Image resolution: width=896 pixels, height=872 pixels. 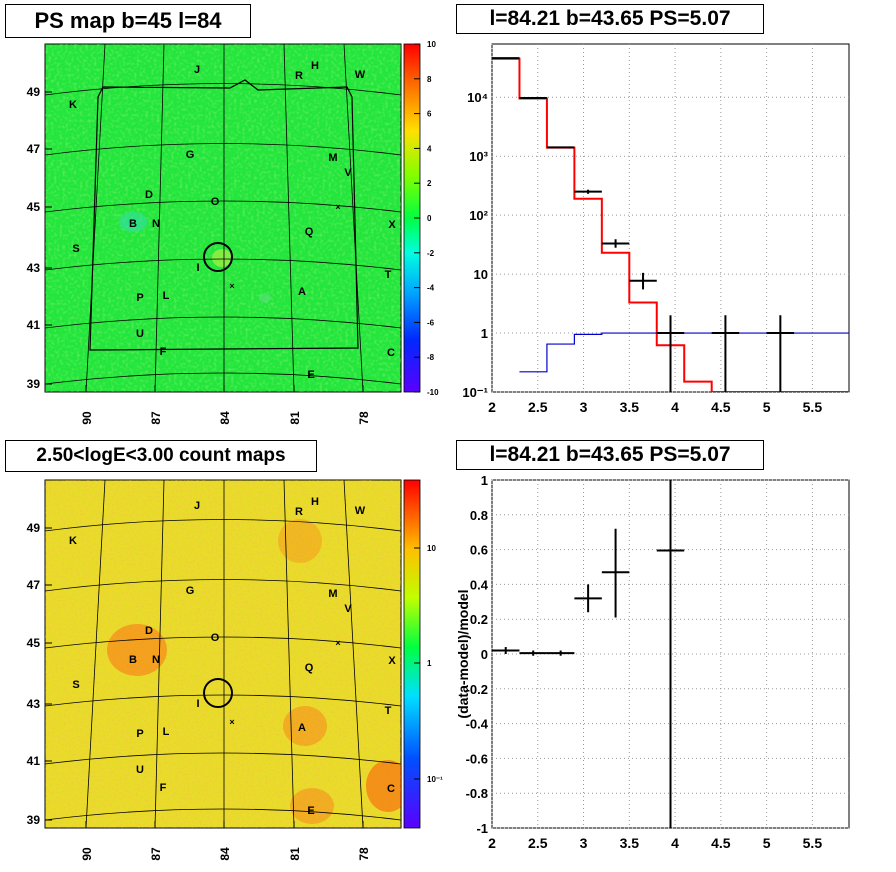 What do you see at coordinates (477, 758) in the screenshot?
I see `residual-y-tick-label: -0.6` at bounding box center [477, 758].